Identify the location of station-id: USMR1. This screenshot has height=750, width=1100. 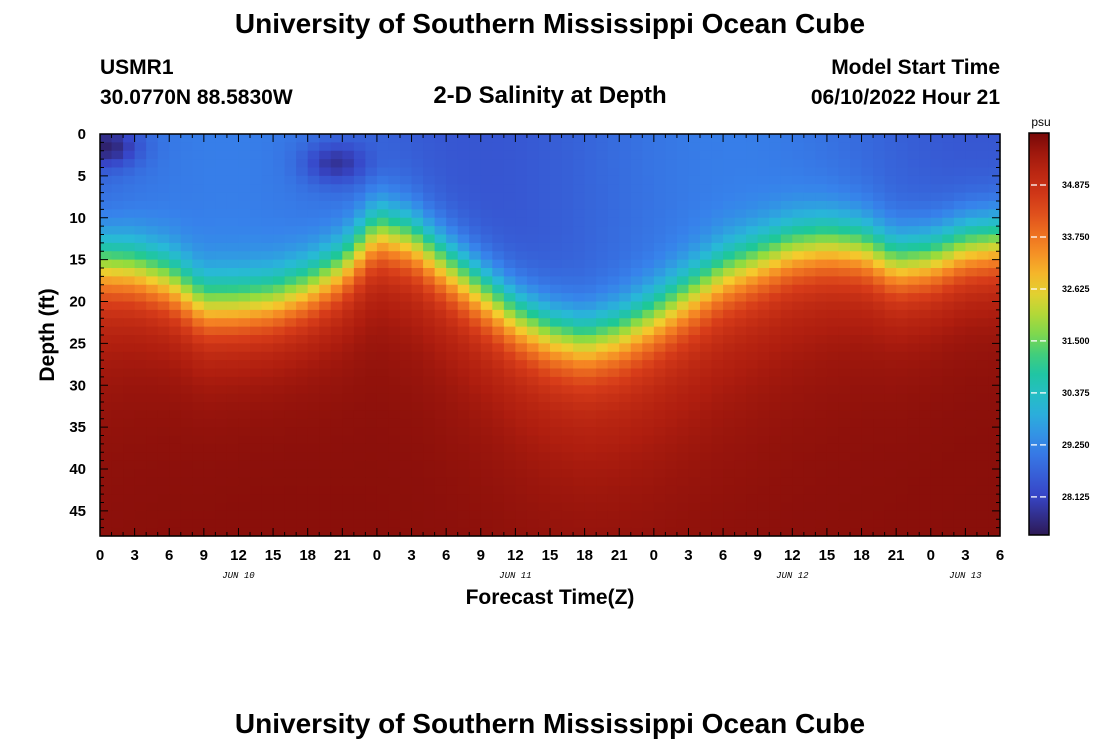
(137, 67).